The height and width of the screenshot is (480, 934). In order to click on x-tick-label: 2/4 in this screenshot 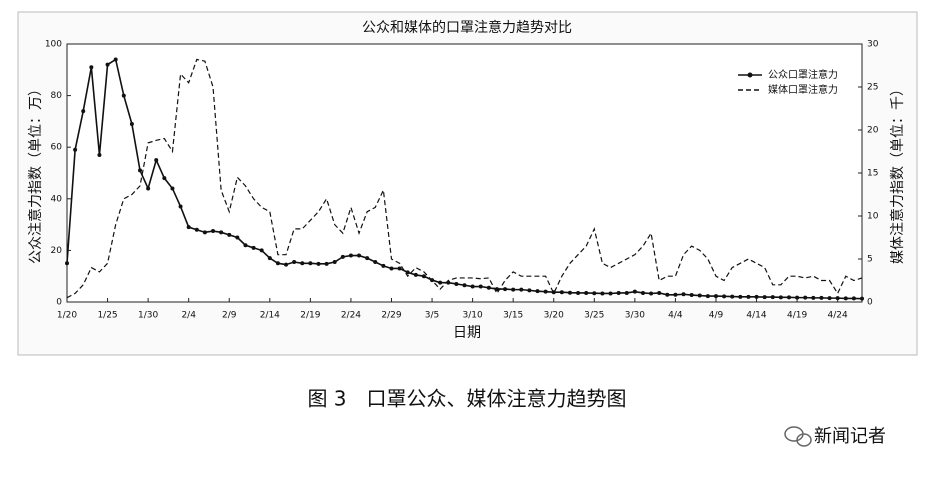, I will do `click(188, 316)`.